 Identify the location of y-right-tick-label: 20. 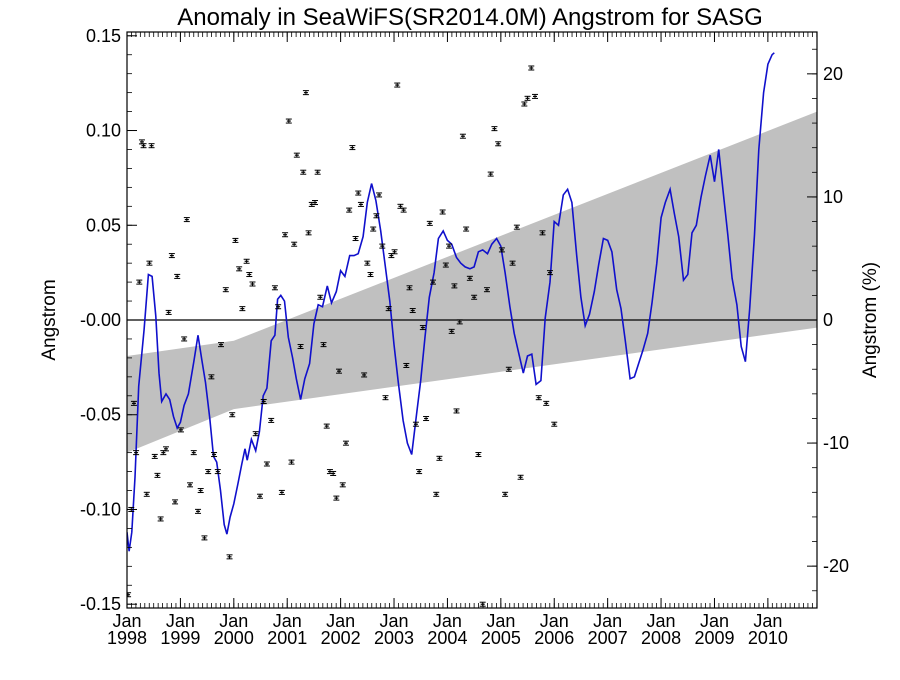
(833, 74).